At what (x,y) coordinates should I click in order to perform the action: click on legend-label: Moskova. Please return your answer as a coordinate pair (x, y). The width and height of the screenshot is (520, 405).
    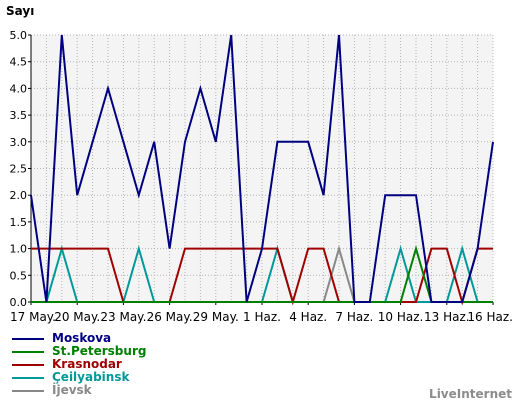
    Looking at the image, I should click on (82, 338).